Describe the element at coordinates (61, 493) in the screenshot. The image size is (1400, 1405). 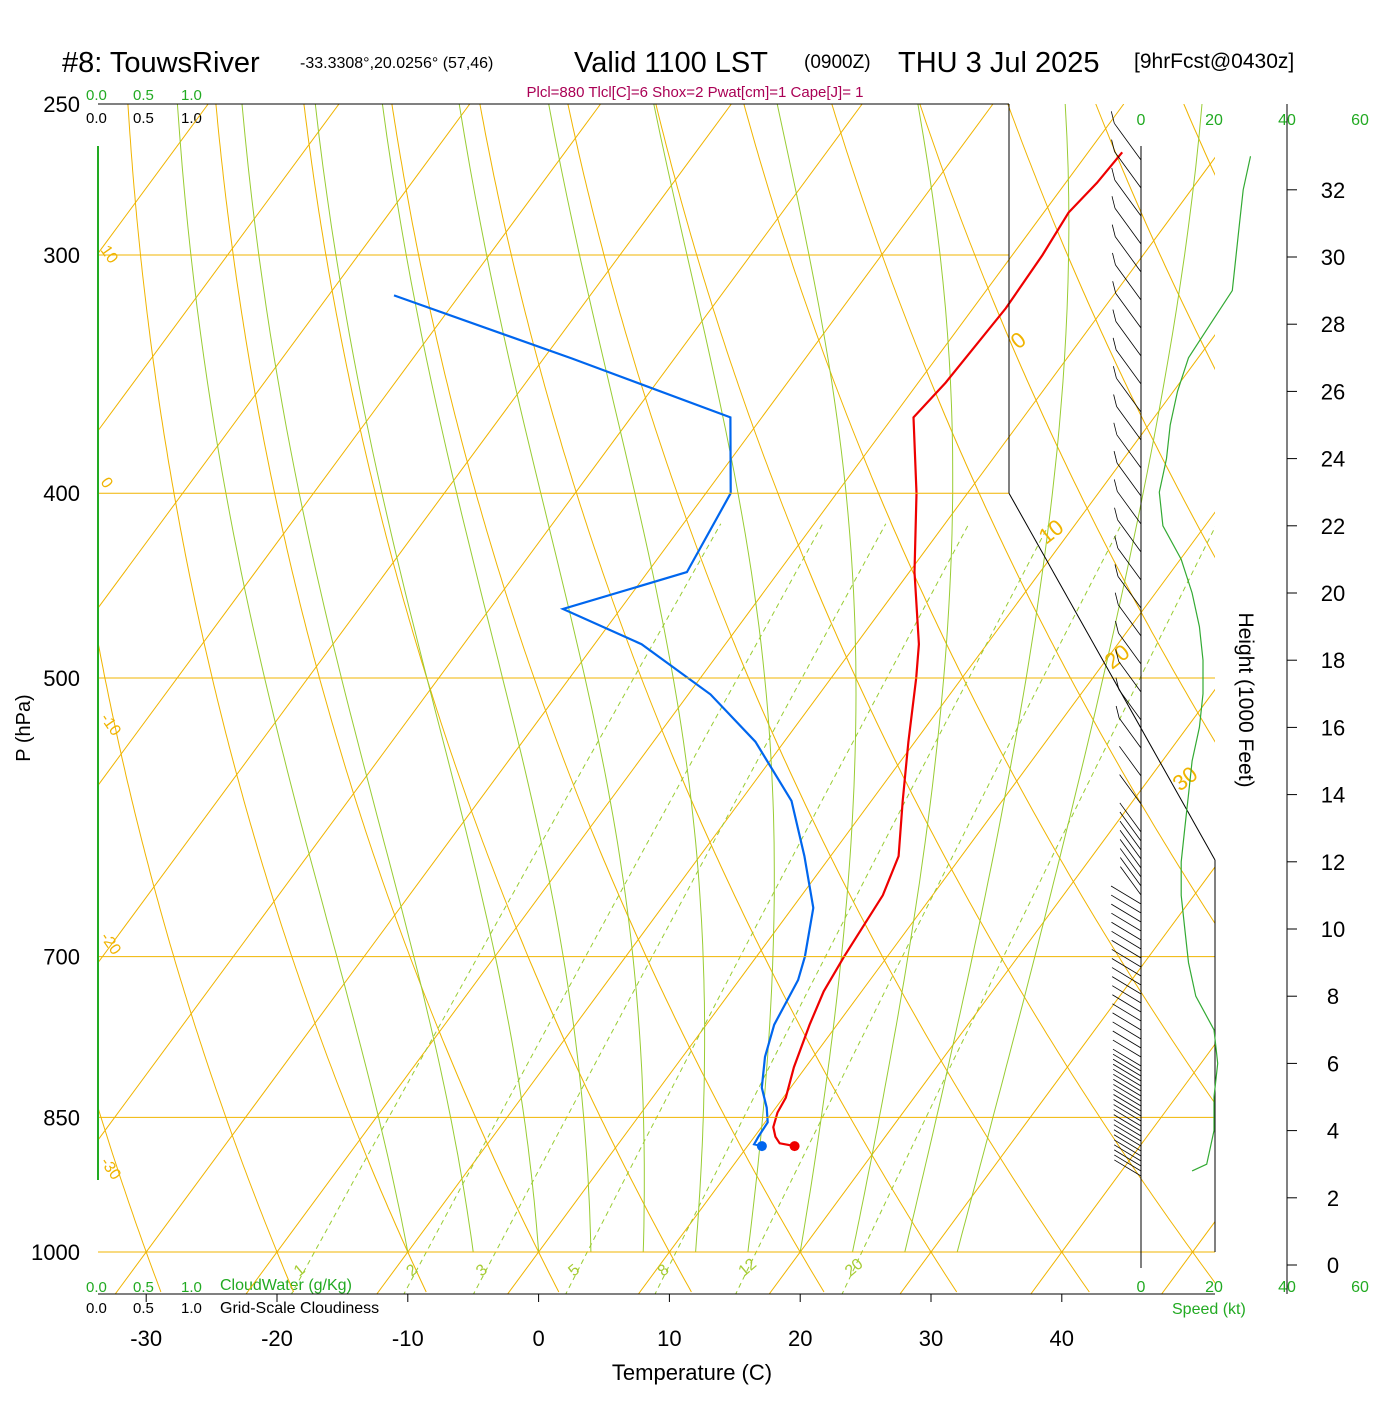
I see `pressure-tick-label: 400` at that location.